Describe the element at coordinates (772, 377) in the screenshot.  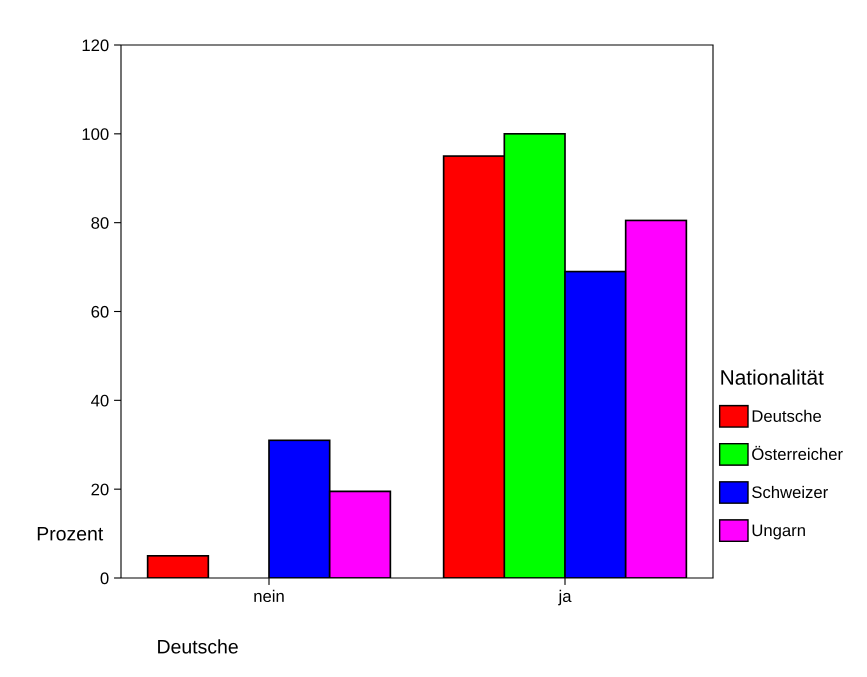
I see `legend-title: Nationalität` at that location.